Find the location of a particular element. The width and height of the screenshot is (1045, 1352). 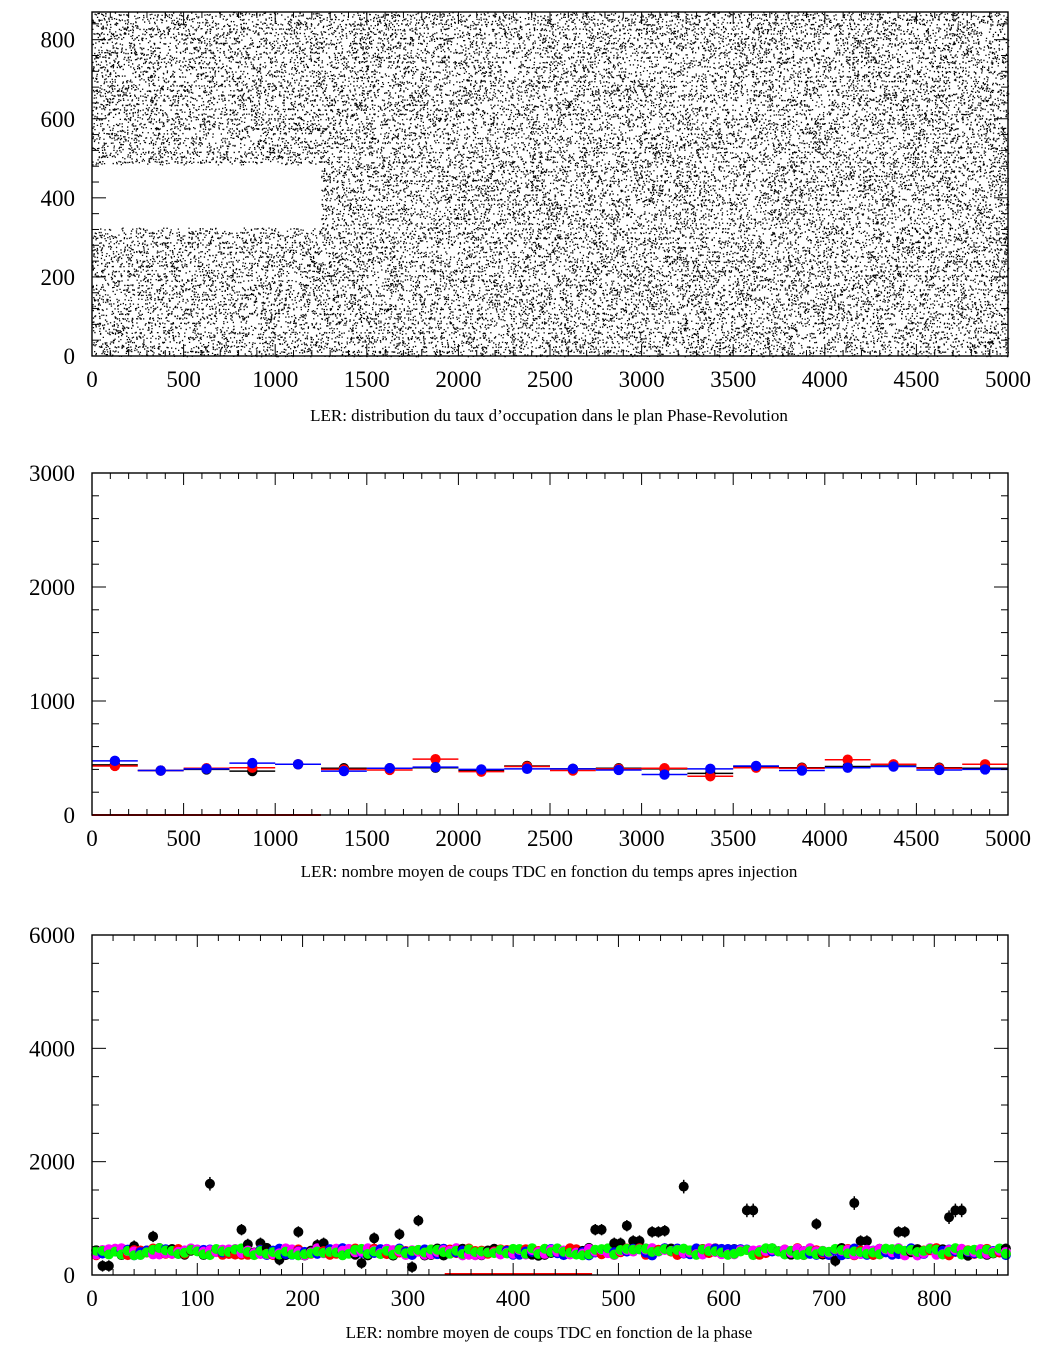

y-tick-label: 600 is located at coordinates (58, 119).